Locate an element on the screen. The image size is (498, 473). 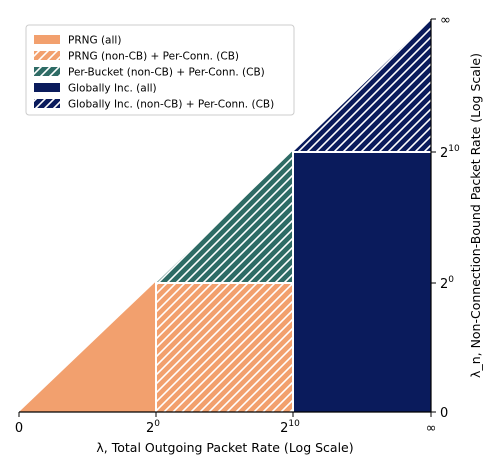
y-tick-label: 20 is located at coordinates (447, 283).